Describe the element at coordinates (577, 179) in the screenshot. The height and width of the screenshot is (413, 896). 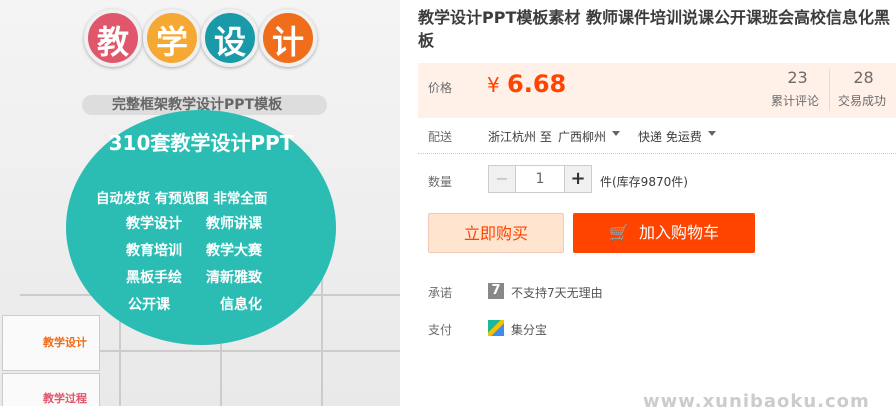
I see `increment-button: +` at that location.